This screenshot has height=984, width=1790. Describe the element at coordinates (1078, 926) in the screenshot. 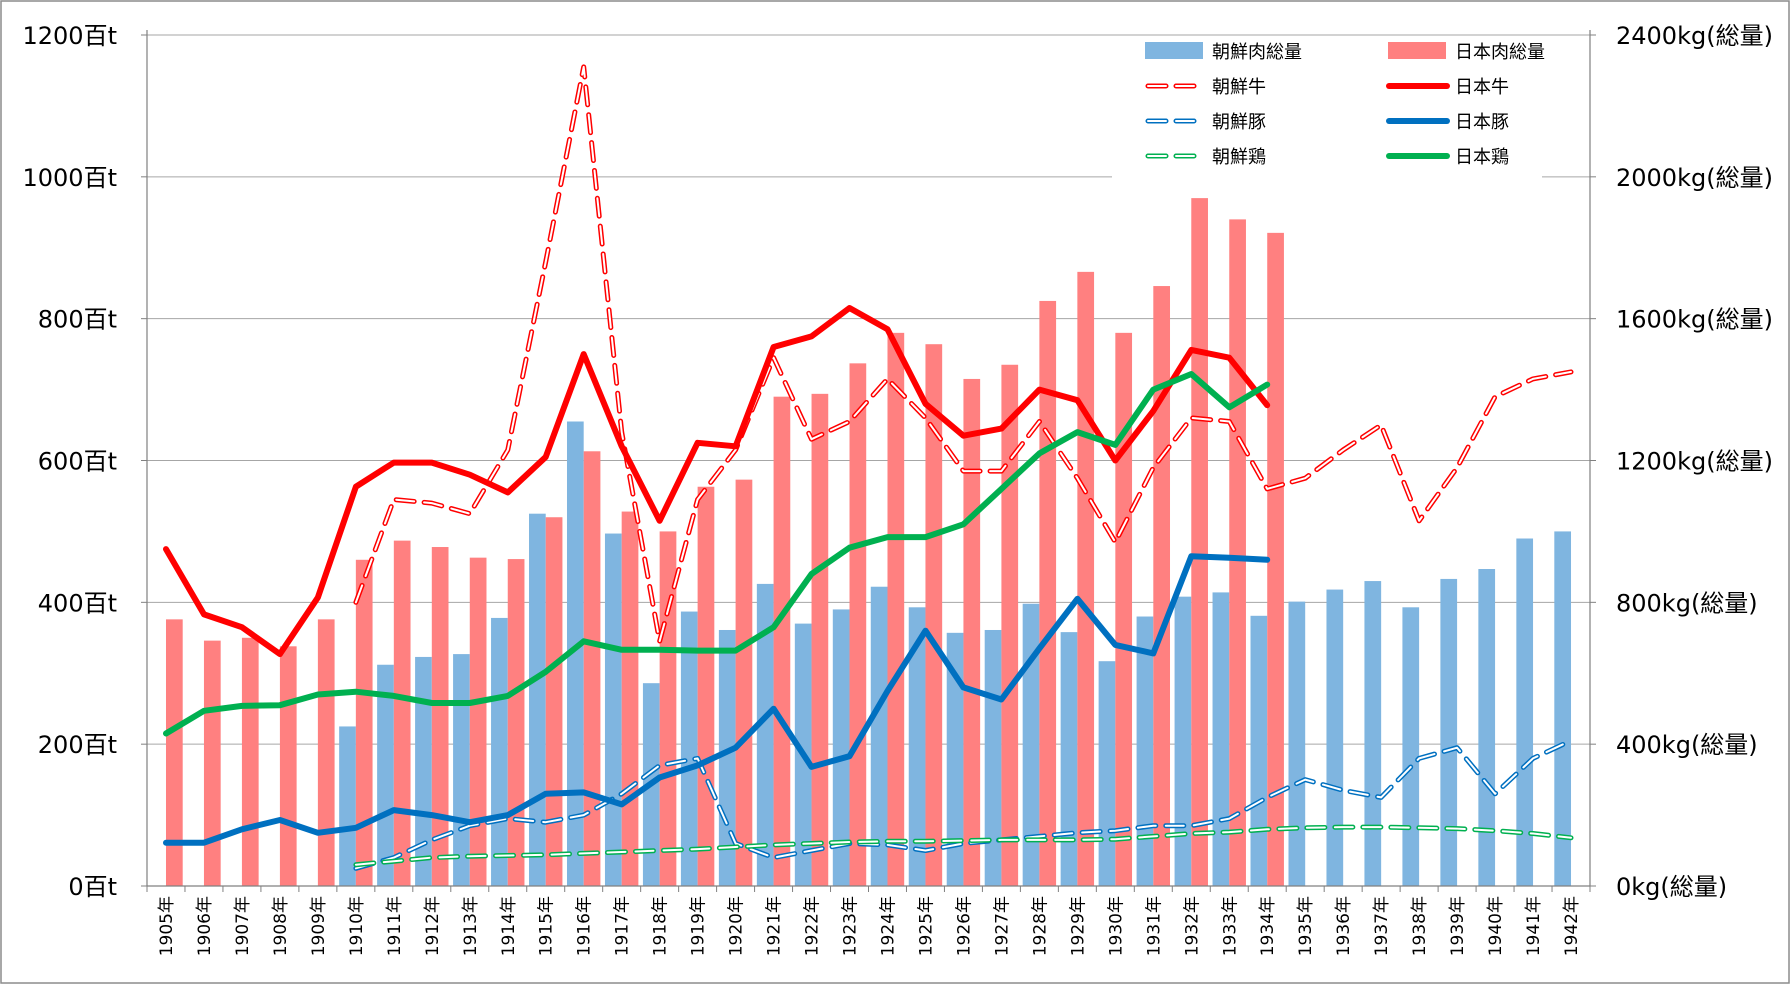

I see `x-tick-label: 1929年` at that location.